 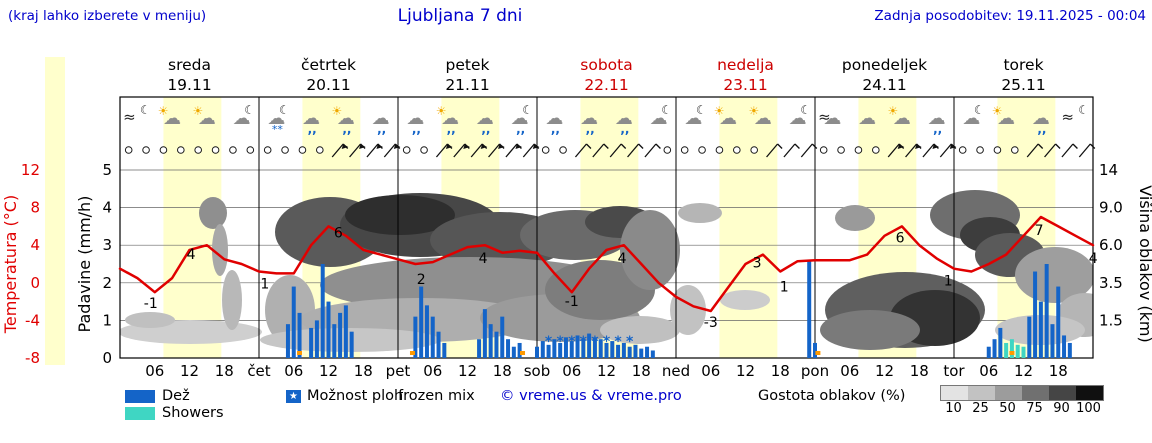 What do you see at coordinates (137, 114) in the screenshot?
I see `weather-icon: ≈ ☾` at bounding box center [137, 114].